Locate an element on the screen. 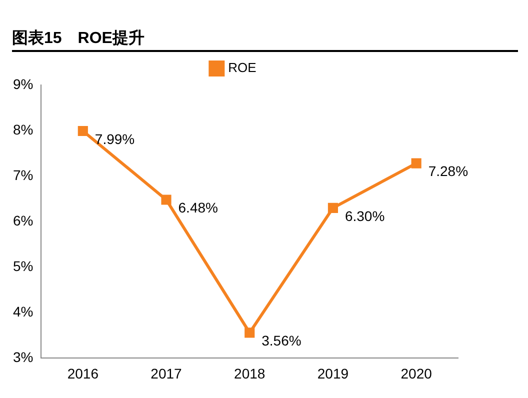 The height and width of the screenshot is (398, 528). y-tick-label: 3% is located at coordinates (23, 357).